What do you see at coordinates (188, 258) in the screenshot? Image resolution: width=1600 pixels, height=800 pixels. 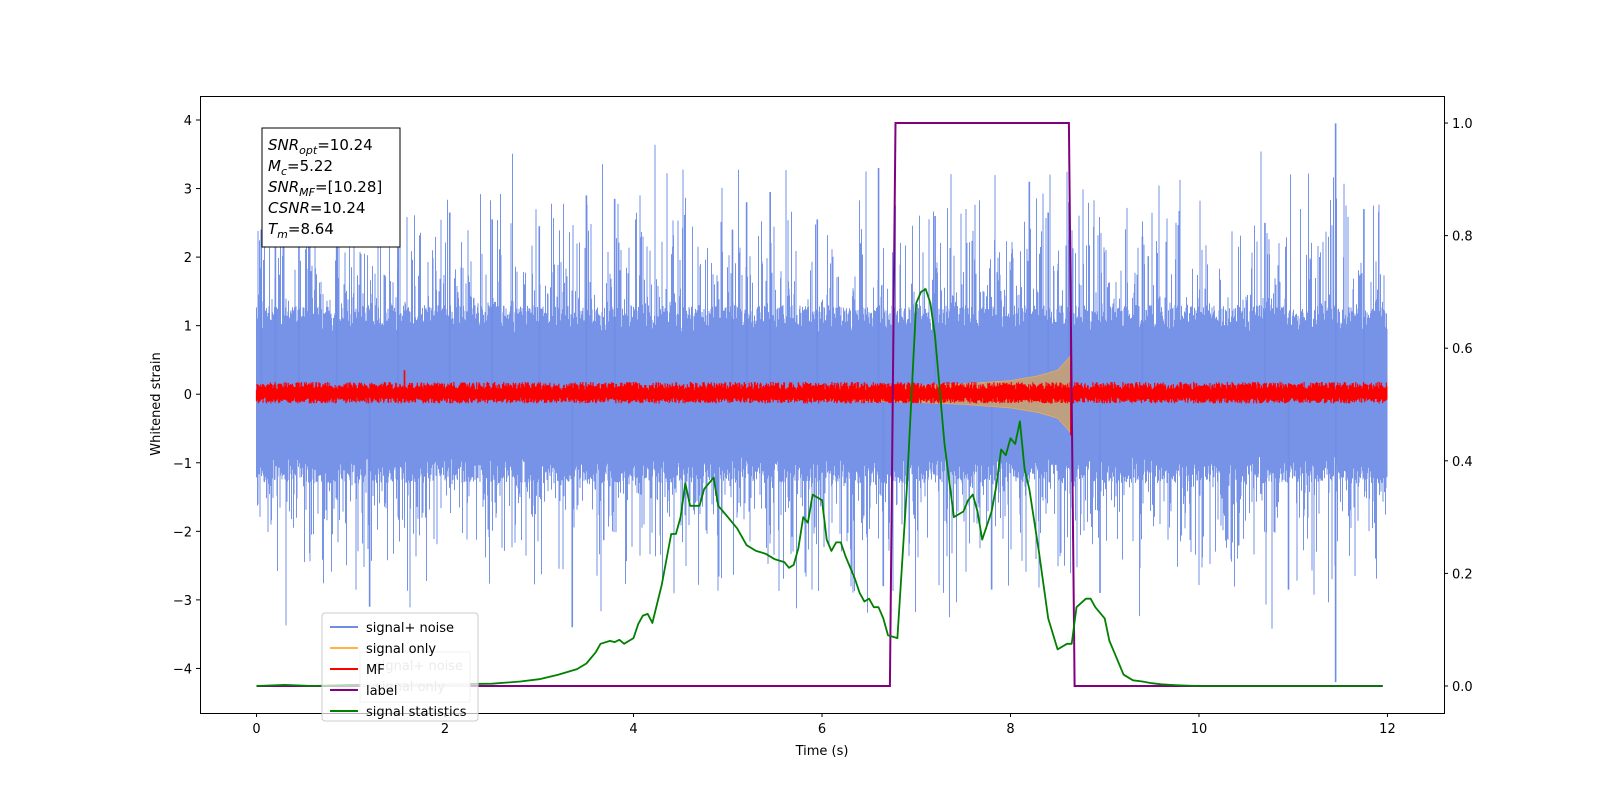 I see `y-tick-label: 2` at bounding box center [188, 258].